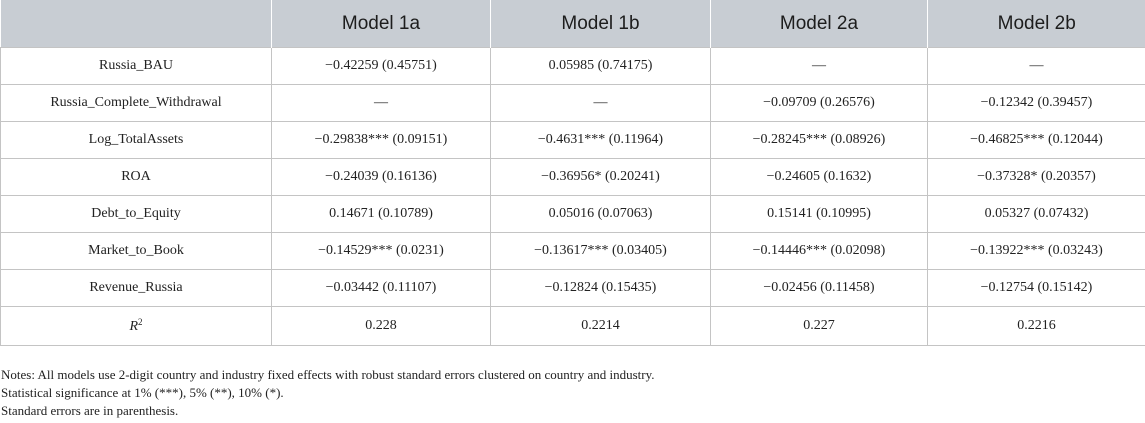 This screenshot has height=423, width=1145. What do you see at coordinates (600, 24) in the screenshot?
I see `header-model-1b: Model 1b` at bounding box center [600, 24].